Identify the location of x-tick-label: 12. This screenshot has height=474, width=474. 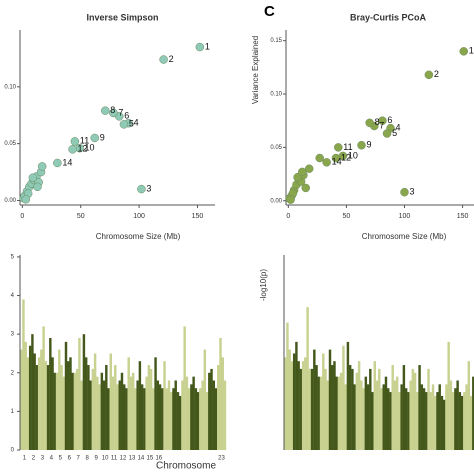
(123, 459).